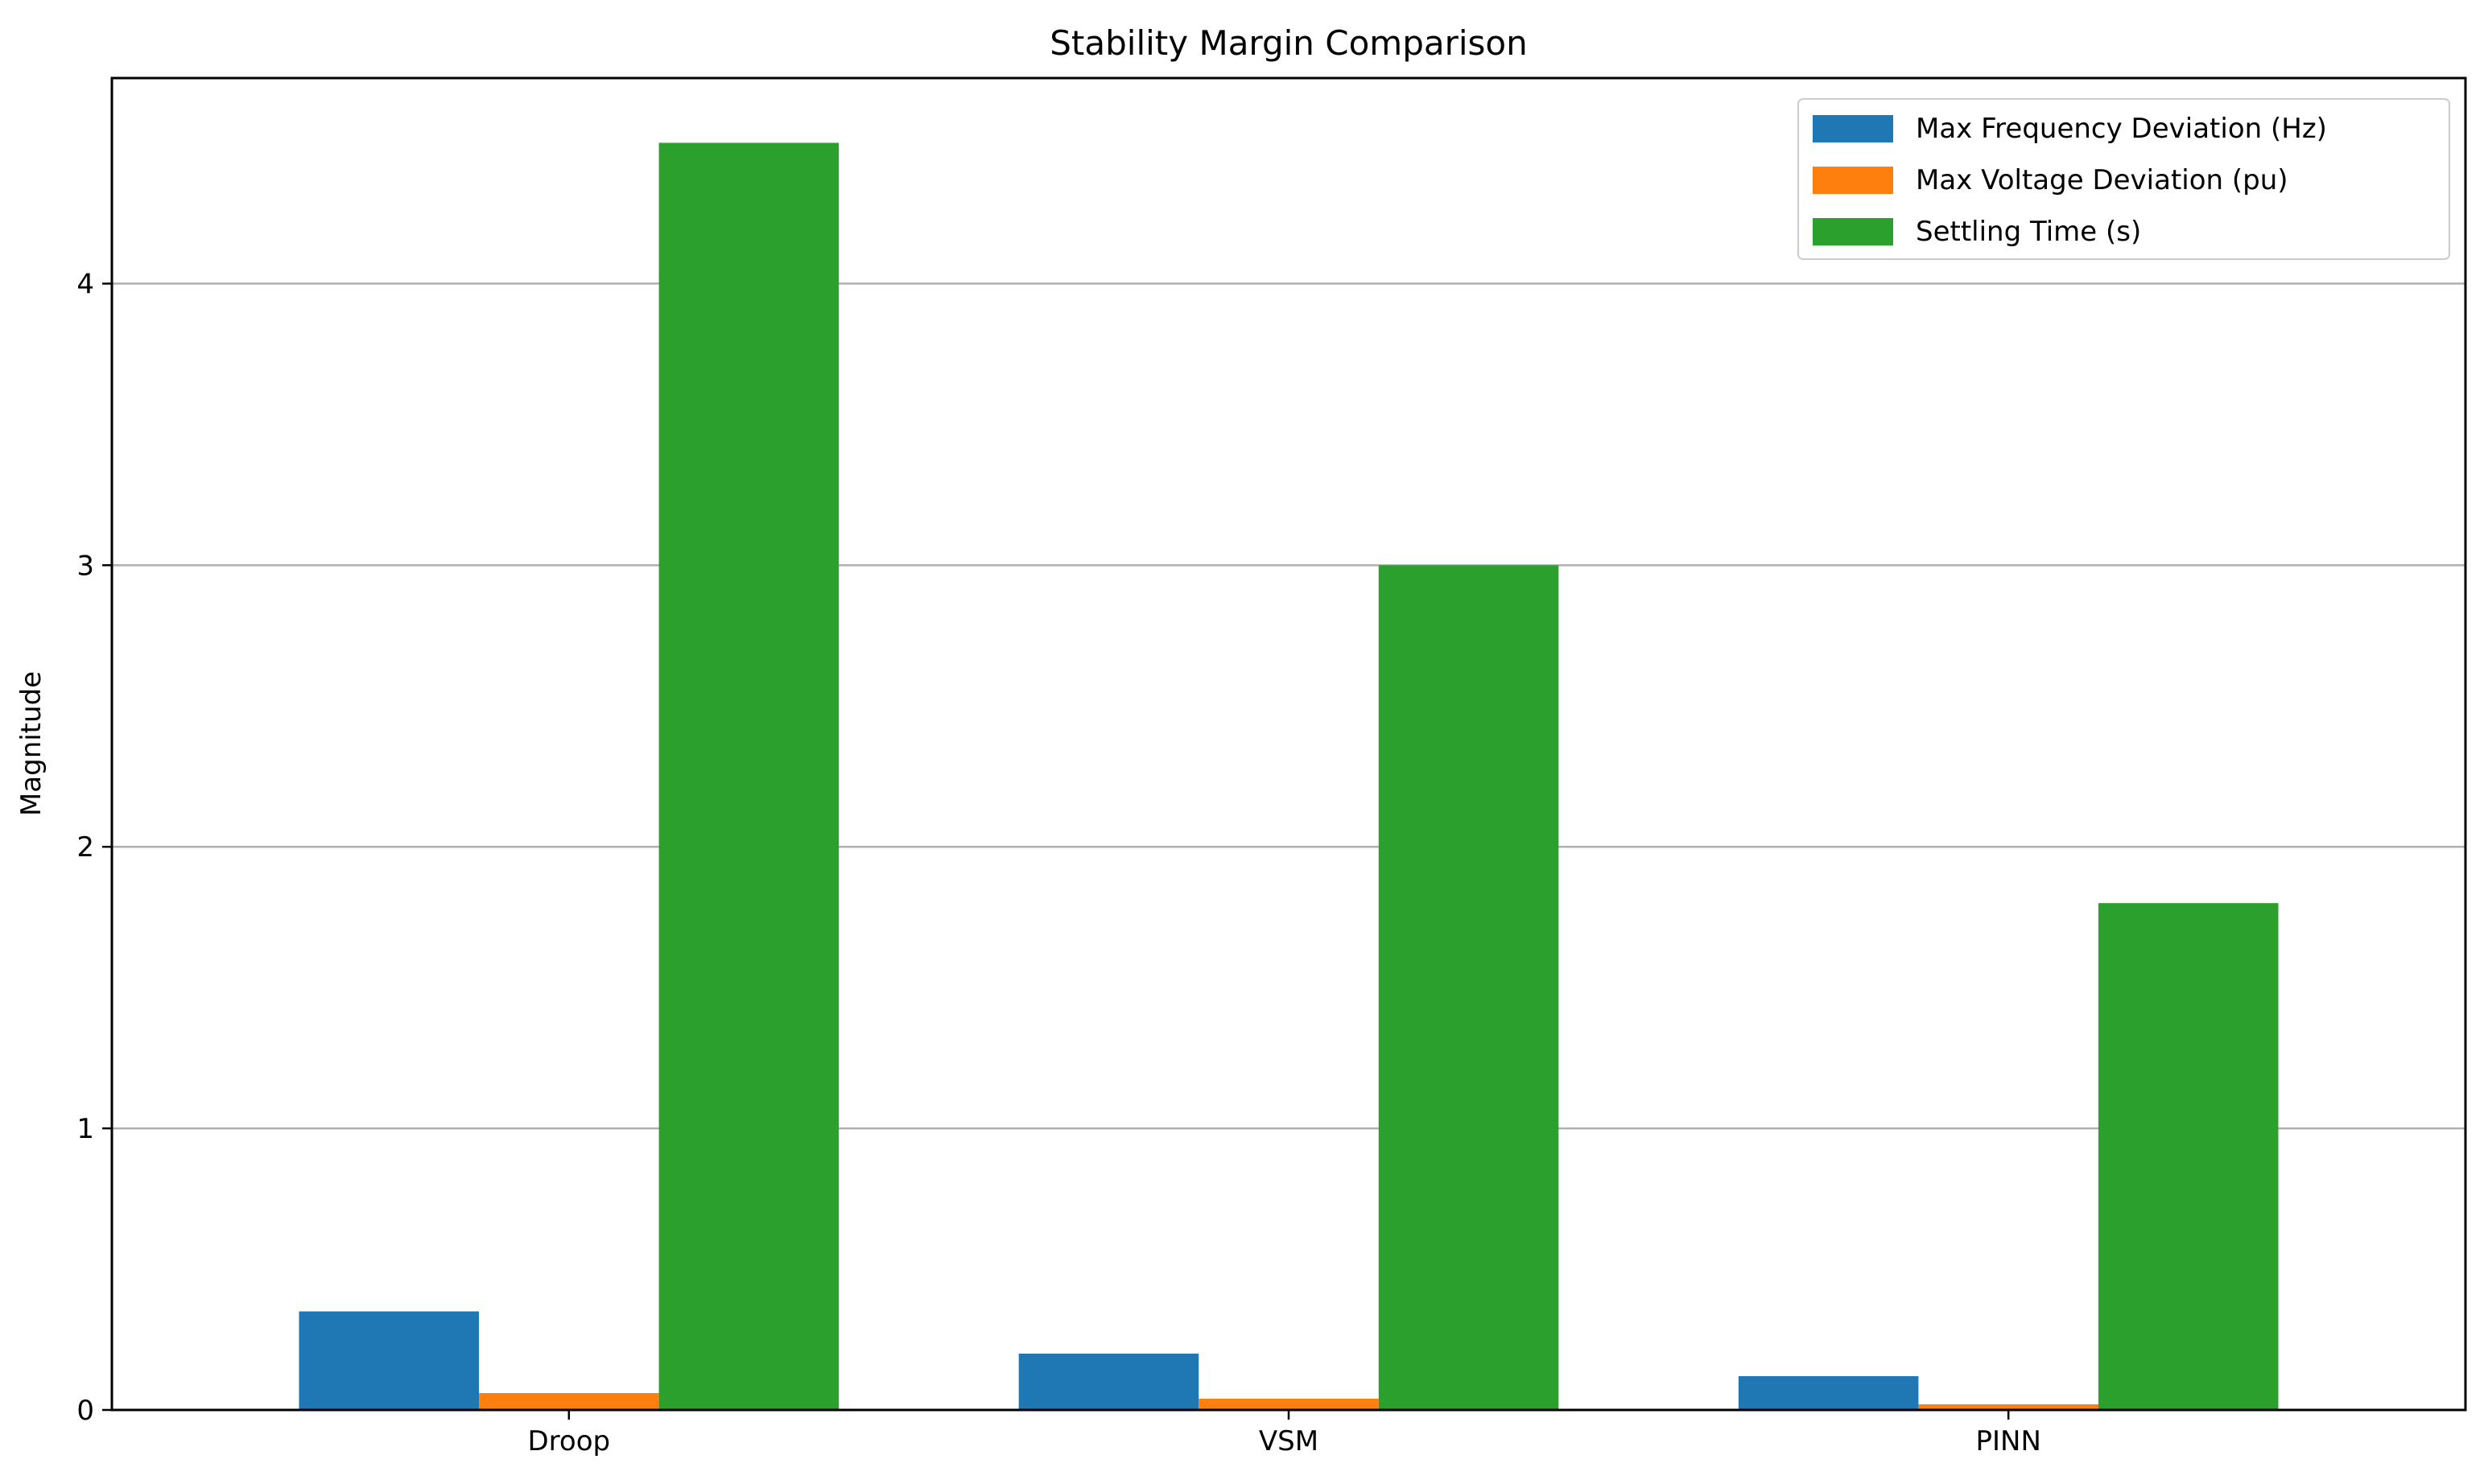  I want to click on y-tick-label: 1, so click(85, 1129).